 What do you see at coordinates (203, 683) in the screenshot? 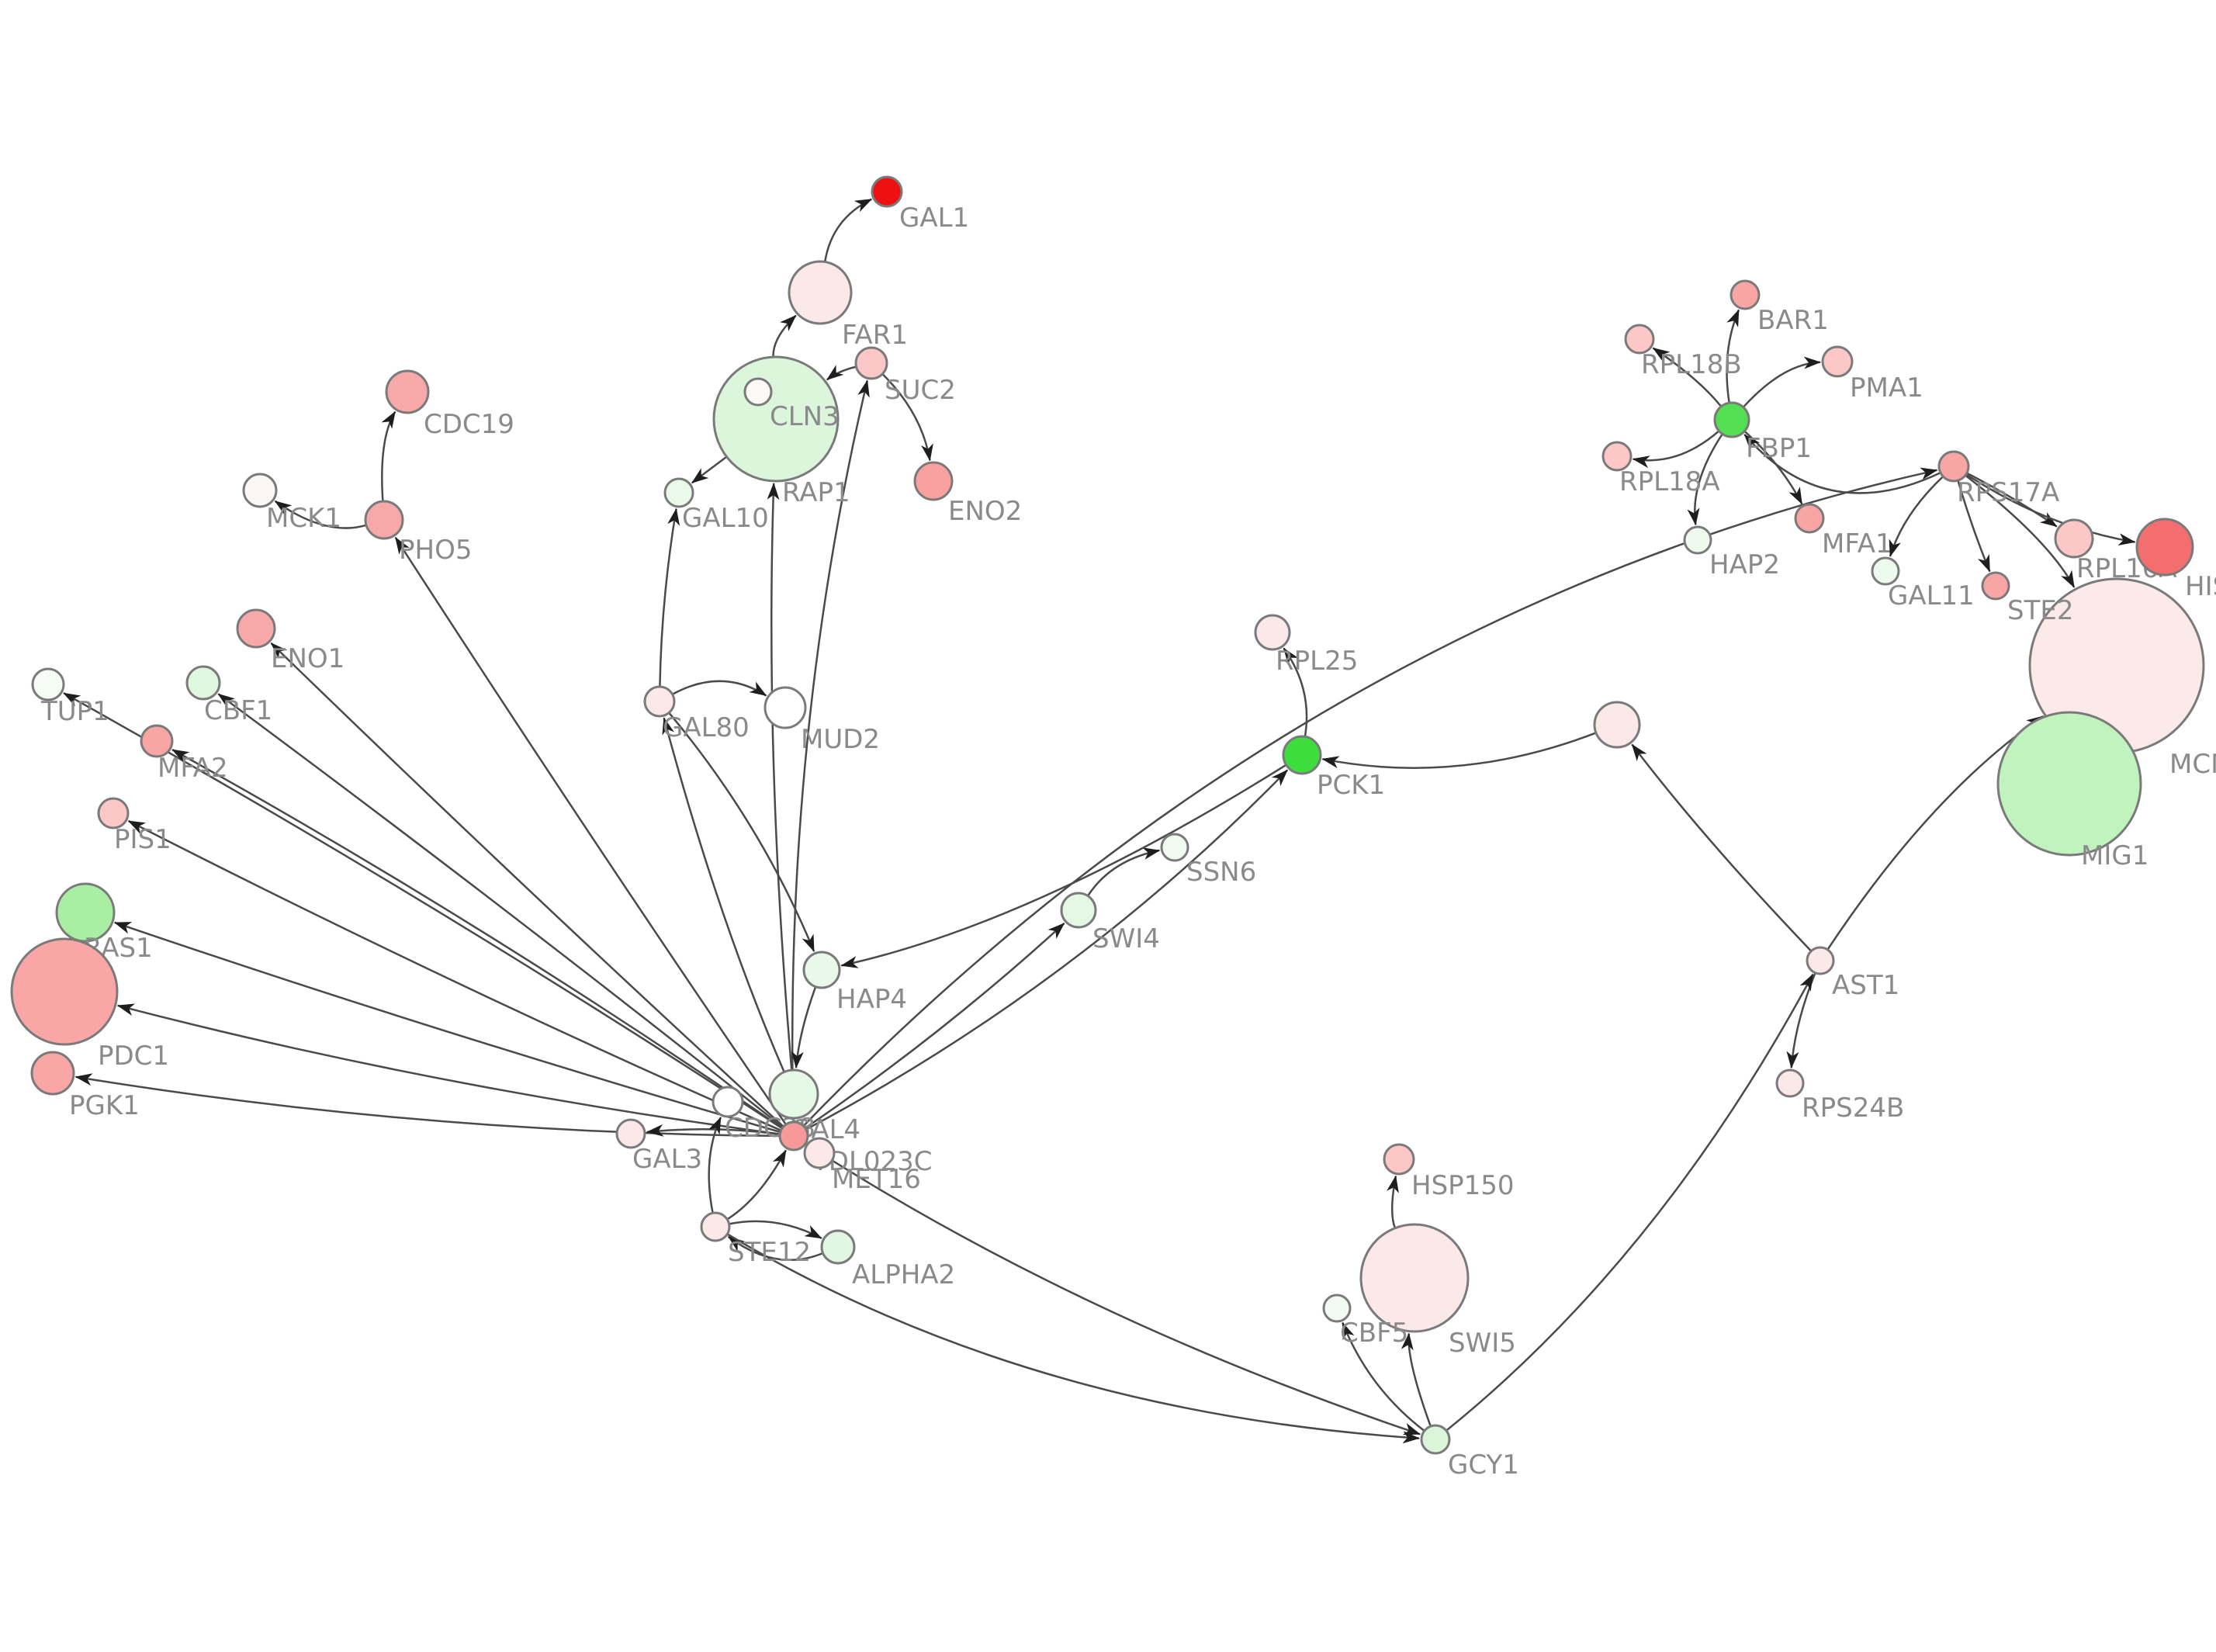
I see `node-CBF1` at bounding box center [203, 683].